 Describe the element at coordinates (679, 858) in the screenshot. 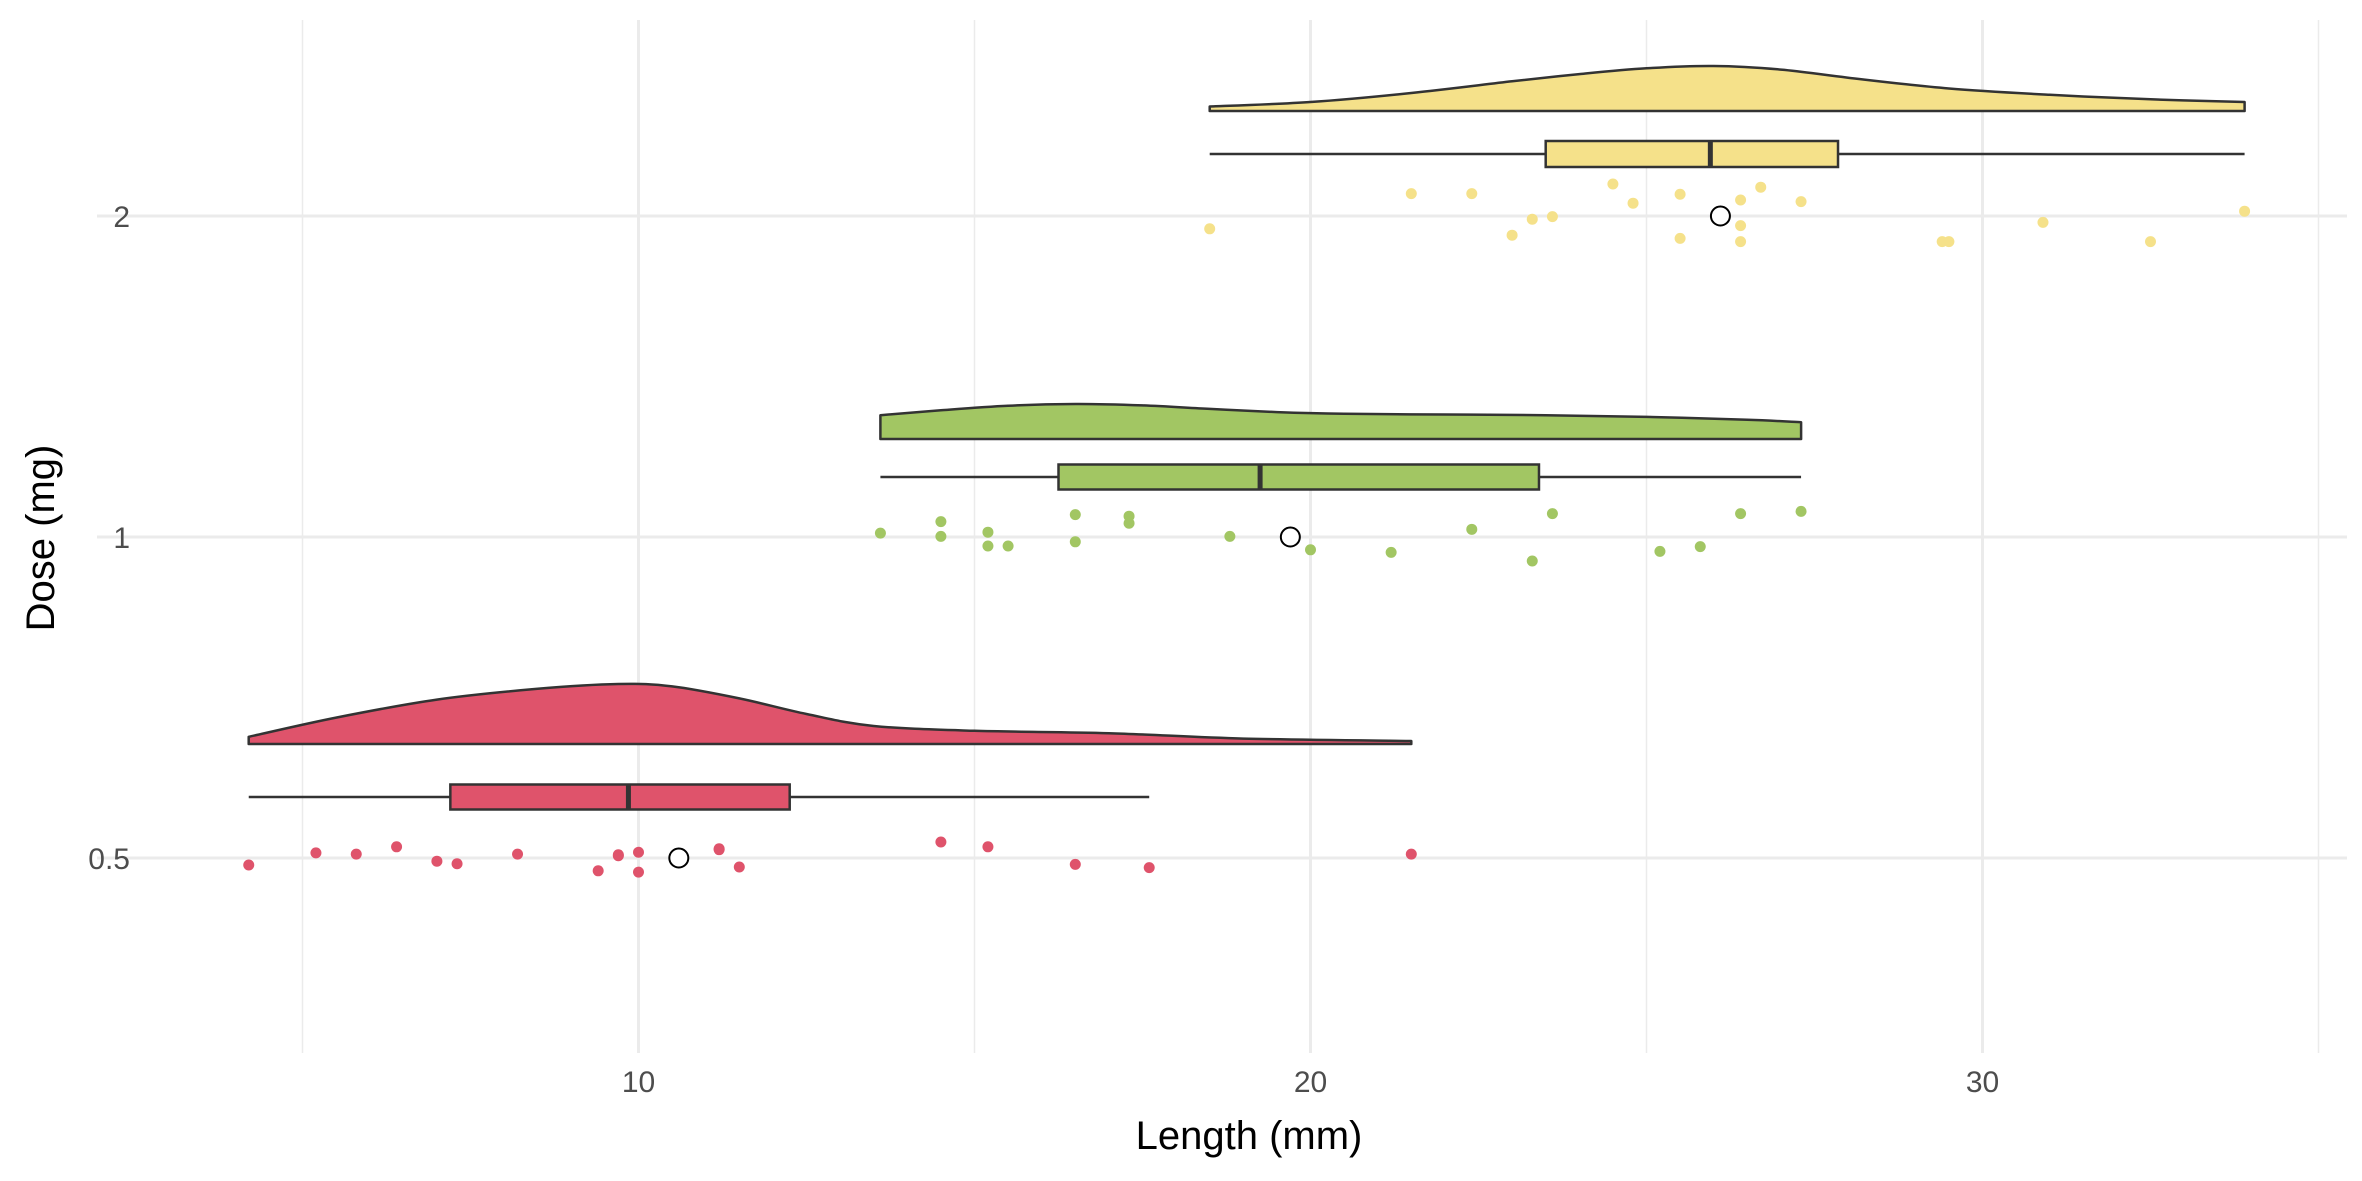

I see `mean-marker-0.5` at that location.